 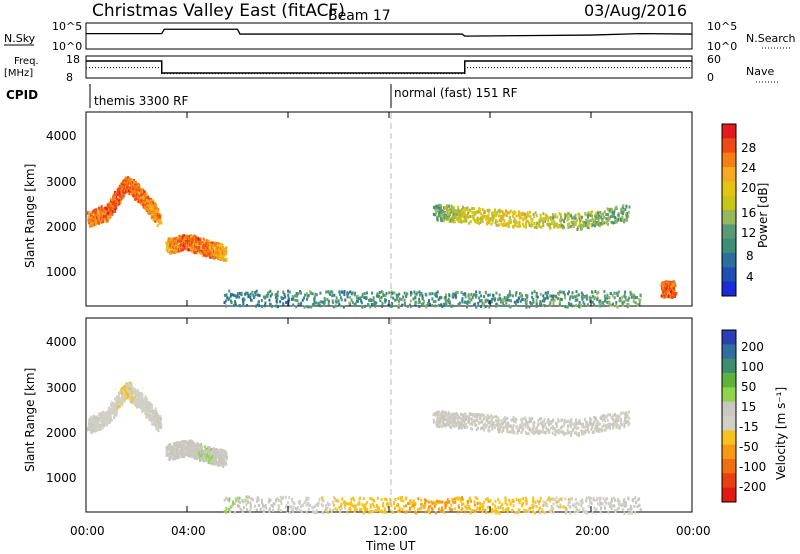 What do you see at coordinates (389, 32) in the screenshot?
I see `nsky-series-line` at bounding box center [389, 32].